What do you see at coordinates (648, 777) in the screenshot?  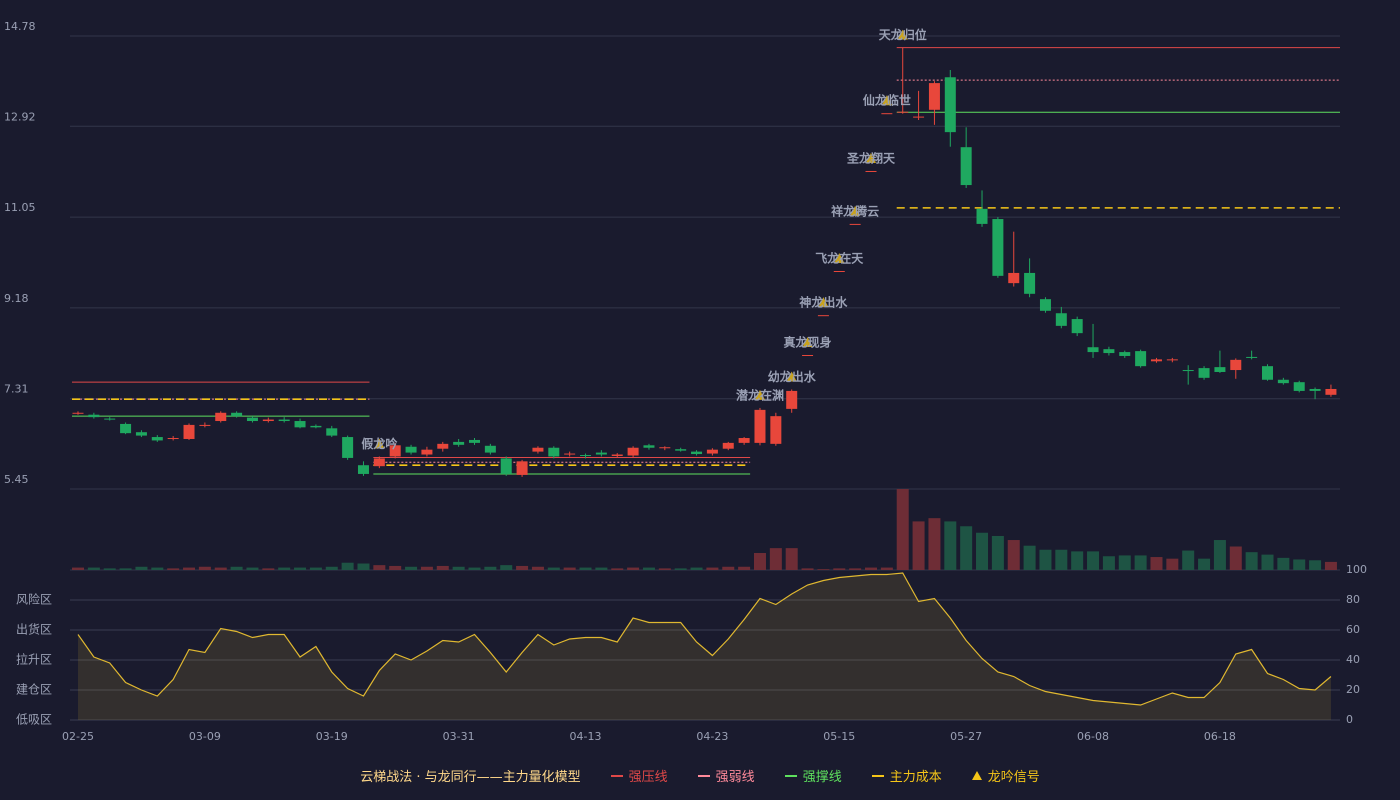 I see `legend-label: 强压线` at bounding box center [648, 777].